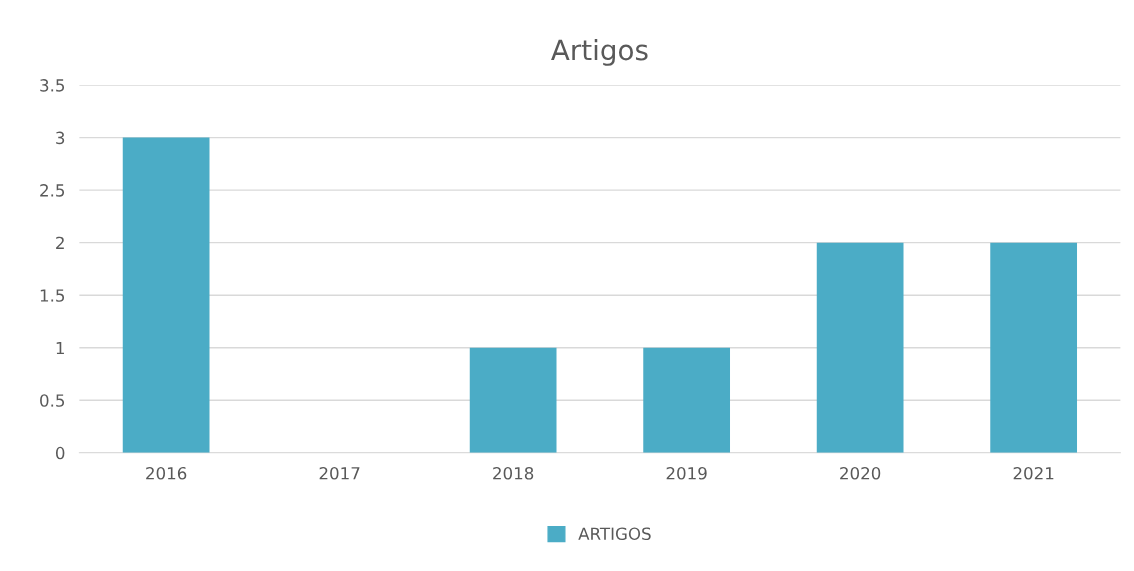 Image resolution: width=1134 pixels, height=571 pixels. What do you see at coordinates (1033, 473) in the screenshot?
I see `x-tick-label: 2021` at bounding box center [1033, 473].